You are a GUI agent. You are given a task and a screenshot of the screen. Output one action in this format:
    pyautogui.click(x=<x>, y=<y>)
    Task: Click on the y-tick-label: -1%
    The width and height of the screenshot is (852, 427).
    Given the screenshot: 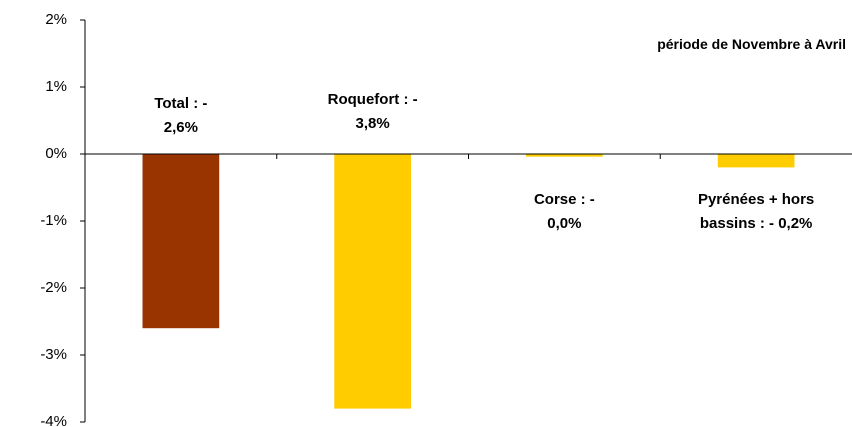 What is the action you would take?
    pyautogui.click(x=53, y=220)
    